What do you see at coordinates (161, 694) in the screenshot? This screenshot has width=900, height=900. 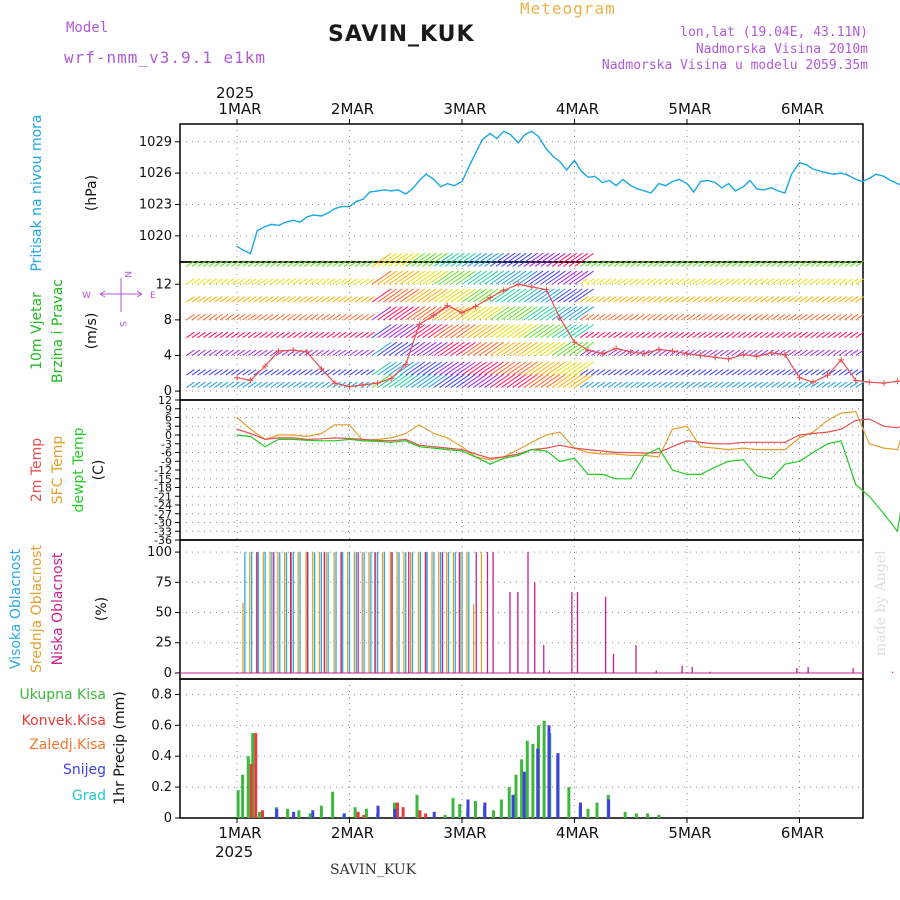 I see `precip-ytick-label: 0.8` at bounding box center [161, 694].